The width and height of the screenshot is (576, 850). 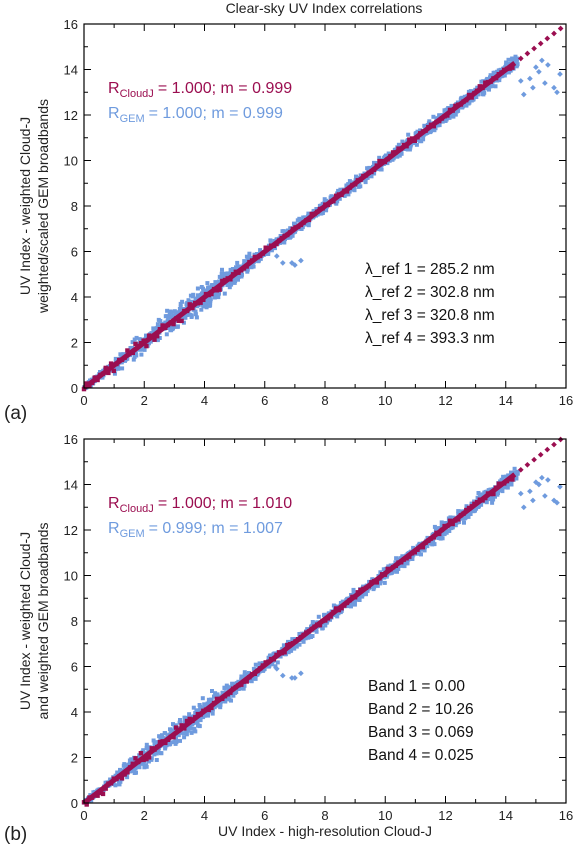 What do you see at coordinates (385, 400) in the screenshot?
I see `x-tick-label: 10` at bounding box center [385, 400].